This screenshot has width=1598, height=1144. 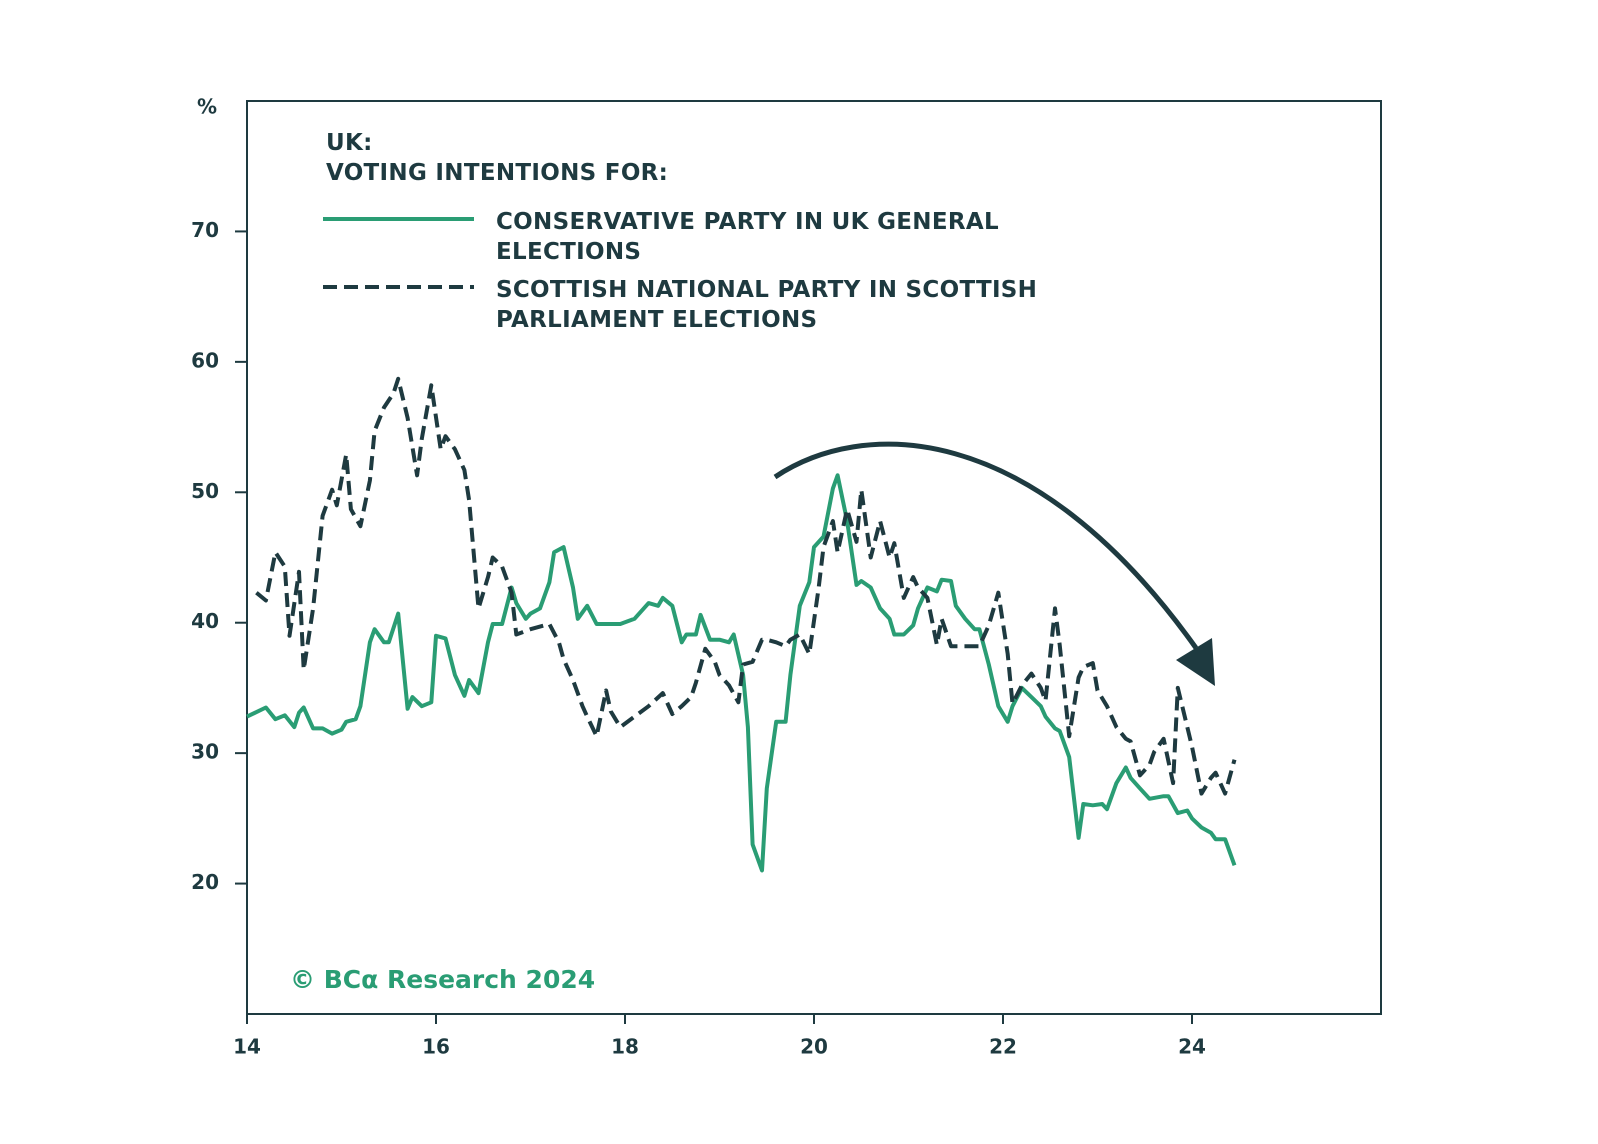 I want to click on chart-subtitle: VOTING INTENTIONS FOR:, so click(x=497, y=173).